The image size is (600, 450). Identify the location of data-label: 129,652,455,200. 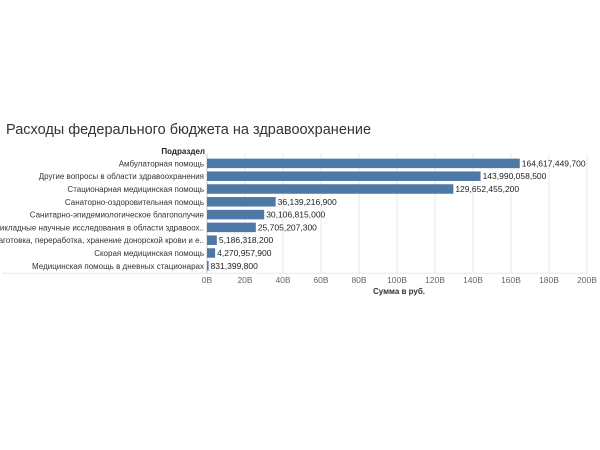
(487, 189).